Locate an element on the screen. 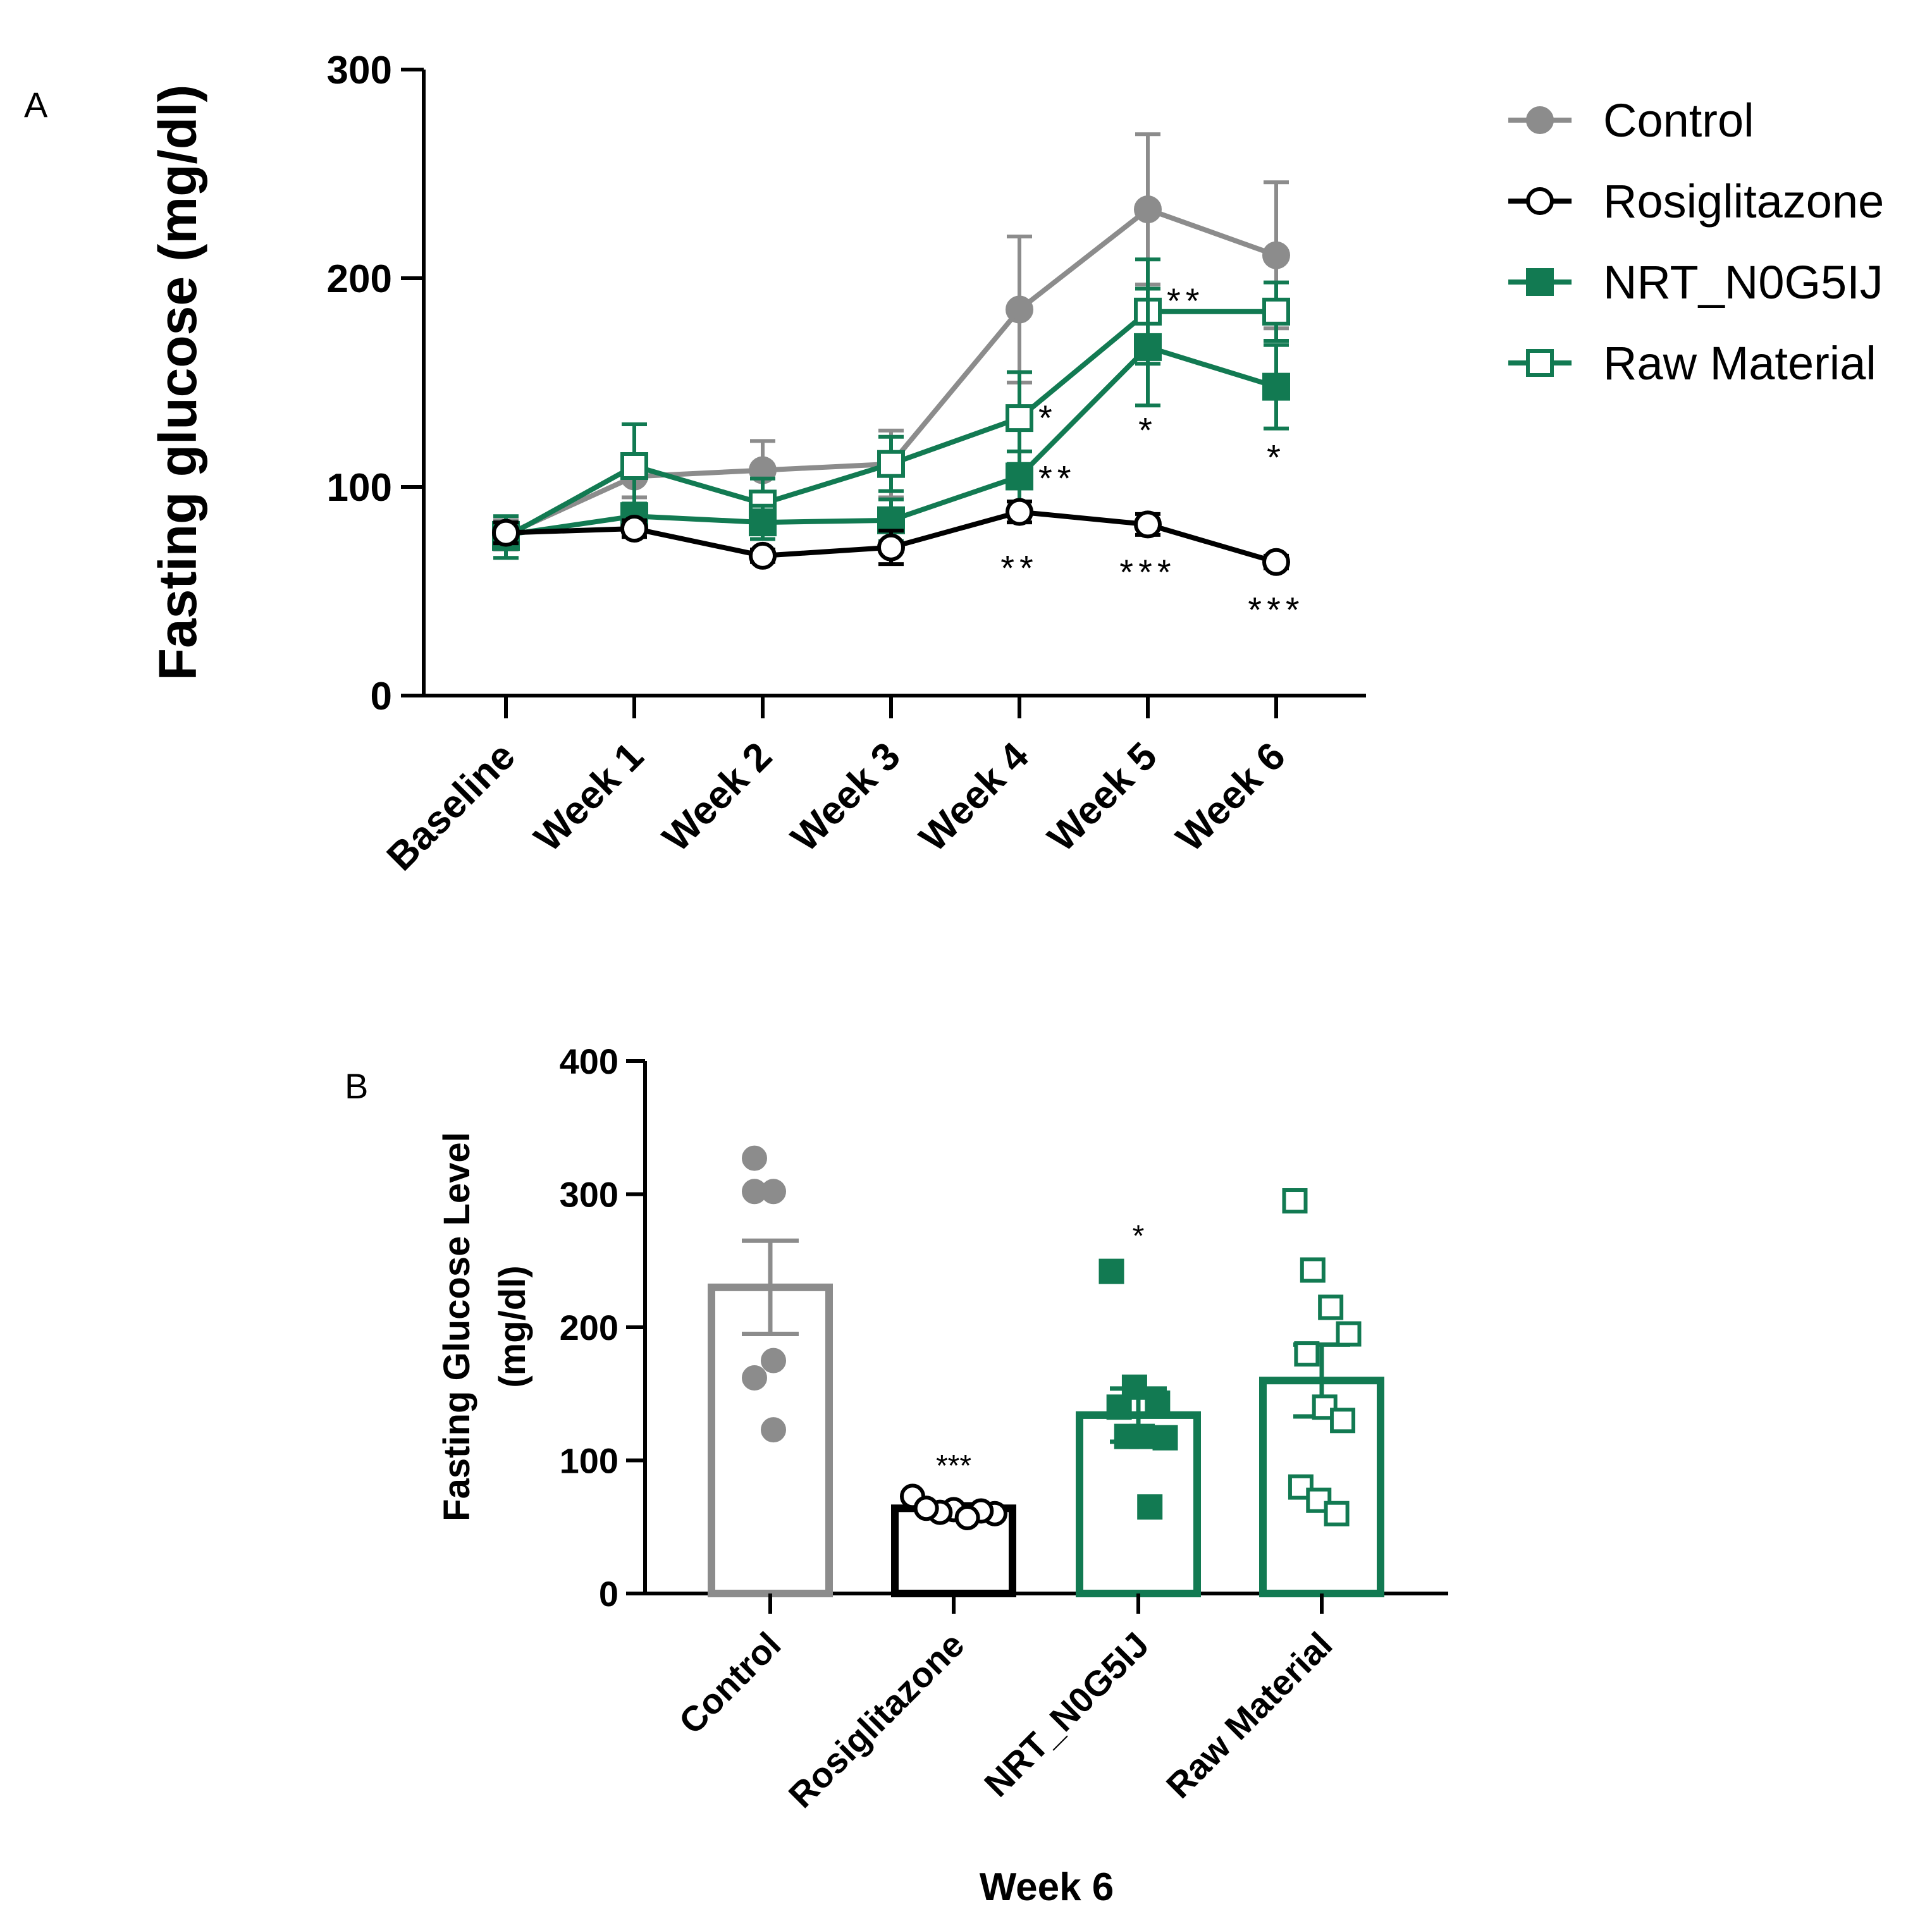  x-tick-label: Control is located at coordinates (729, 1682).